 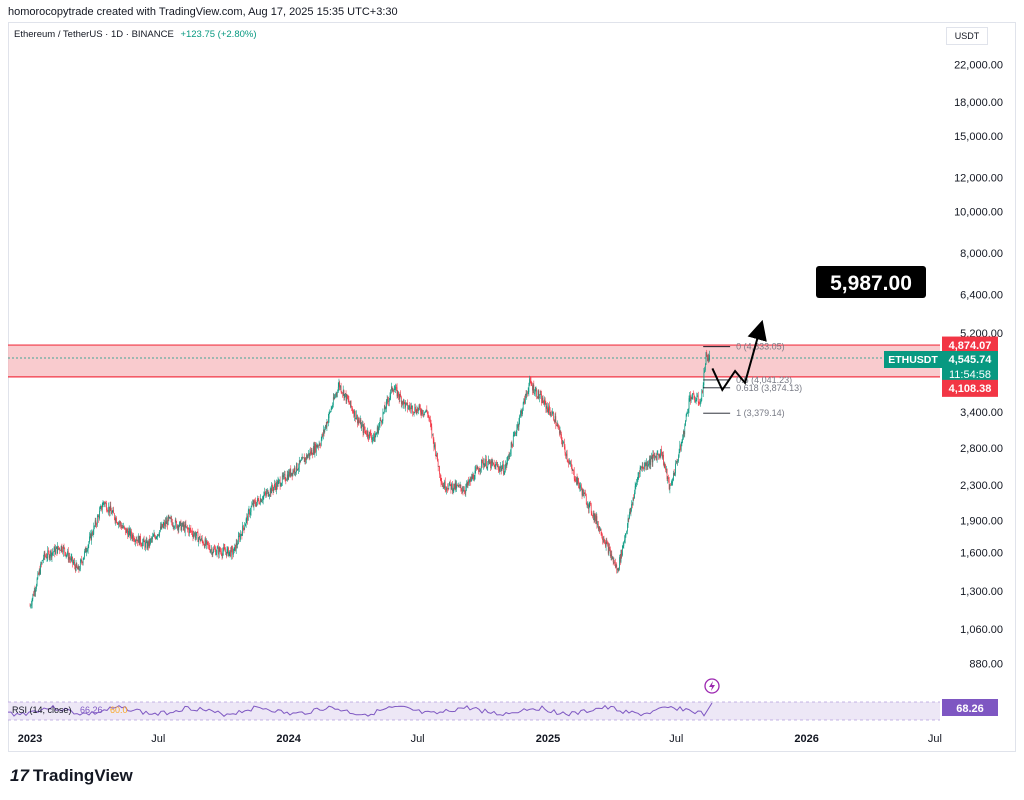 I want to click on alert-icon, so click(x=712, y=686).